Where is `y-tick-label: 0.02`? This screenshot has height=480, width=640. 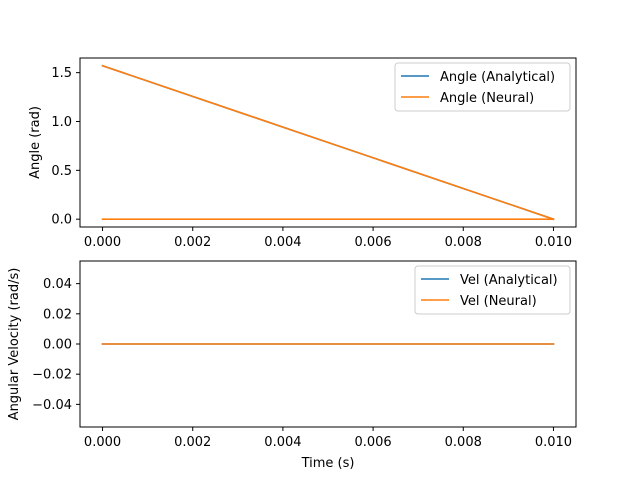
y-tick-label: 0.02 is located at coordinates (57, 314).